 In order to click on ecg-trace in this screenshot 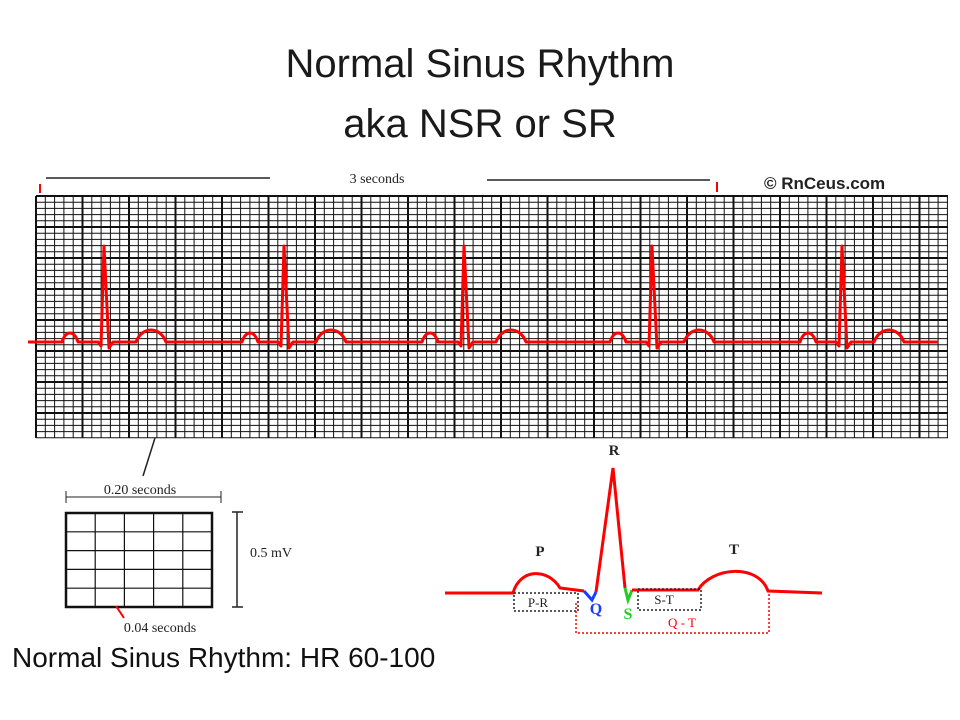, I will do `click(483, 297)`.